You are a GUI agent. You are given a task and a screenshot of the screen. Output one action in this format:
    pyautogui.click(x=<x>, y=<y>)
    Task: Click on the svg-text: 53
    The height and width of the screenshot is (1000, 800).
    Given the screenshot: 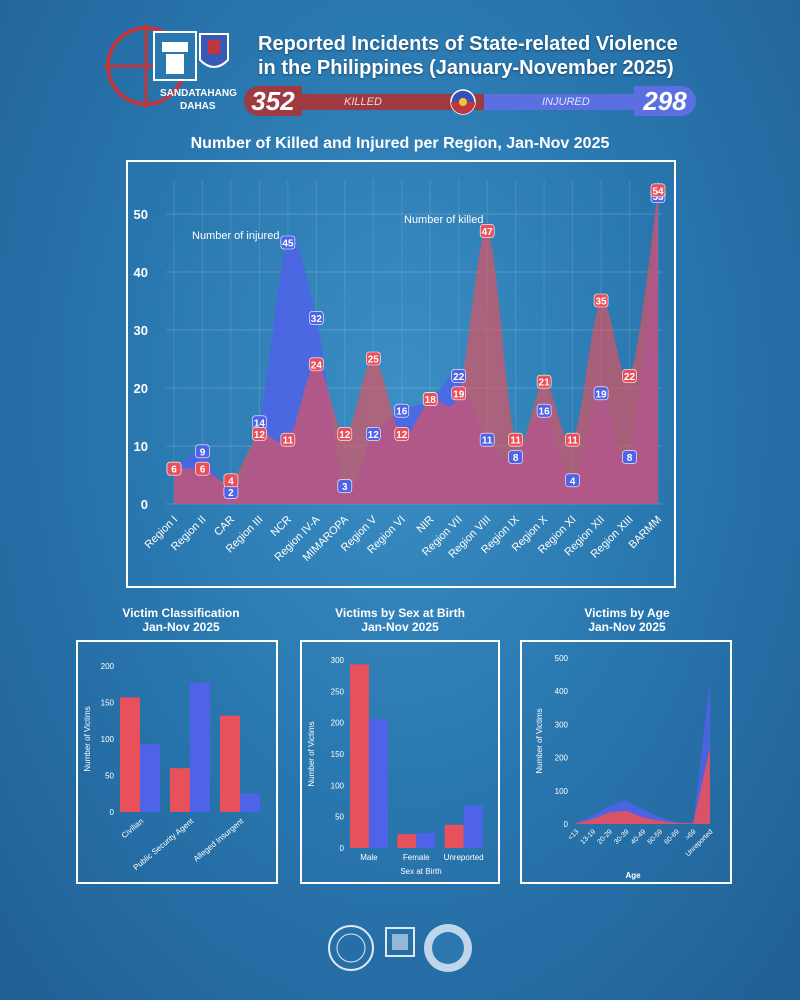 What is the action you would take?
    pyautogui.click(x=658, y=197)
    